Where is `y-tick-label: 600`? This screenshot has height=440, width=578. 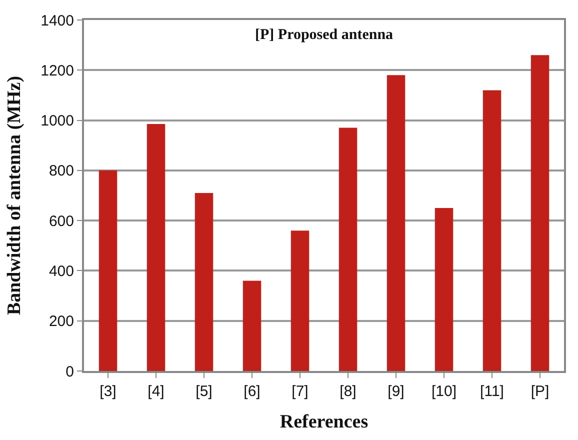 y-tick-label: 600 is located at coordinates (61, 221).